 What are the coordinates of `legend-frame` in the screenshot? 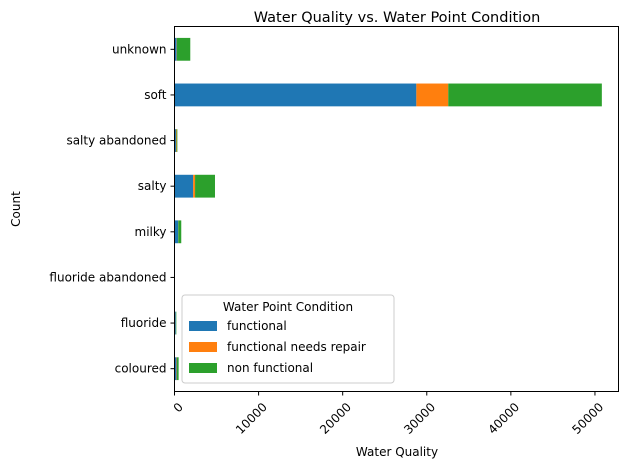 It's located at (288, 339).